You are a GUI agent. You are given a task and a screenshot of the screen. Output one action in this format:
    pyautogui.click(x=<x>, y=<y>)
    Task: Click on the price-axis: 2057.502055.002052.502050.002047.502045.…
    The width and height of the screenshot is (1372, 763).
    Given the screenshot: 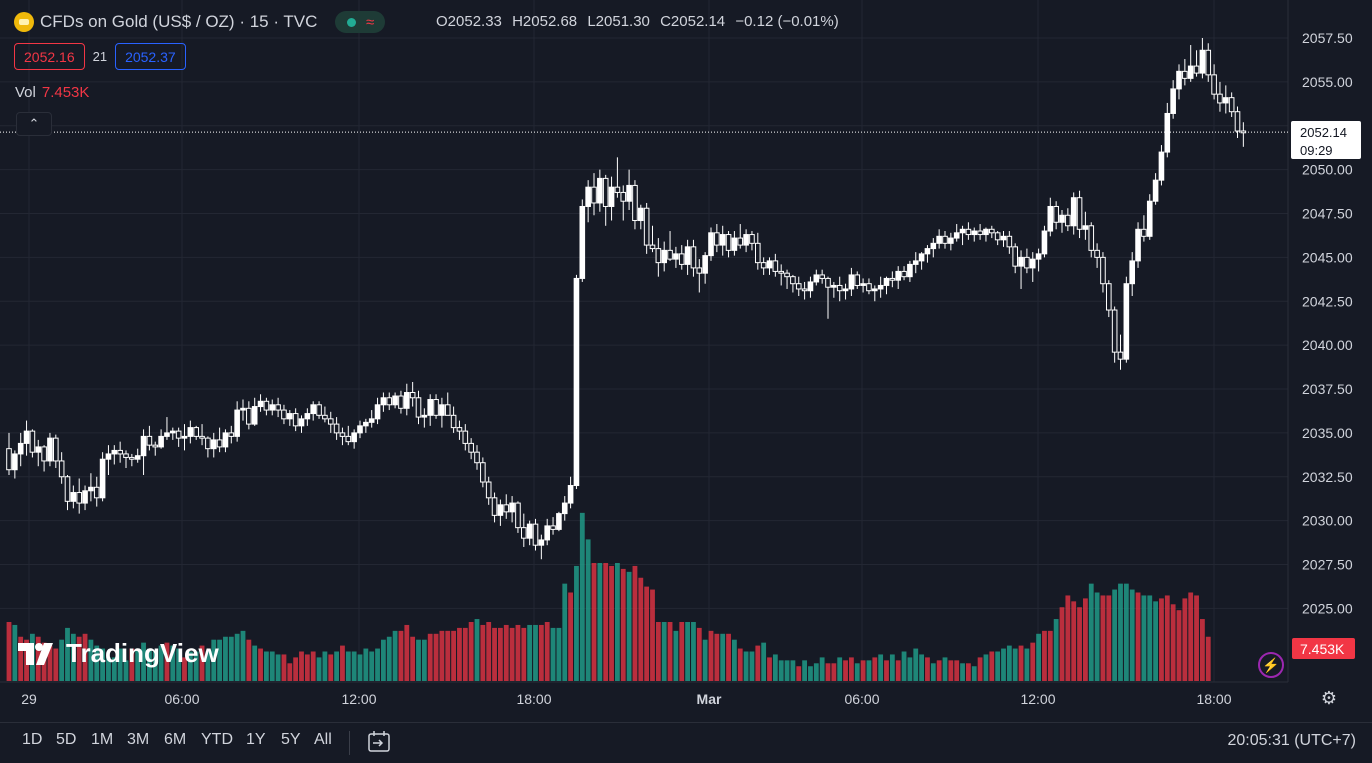 What is the action you would take?
    pyautogui.click(x=1327, y=323)
    